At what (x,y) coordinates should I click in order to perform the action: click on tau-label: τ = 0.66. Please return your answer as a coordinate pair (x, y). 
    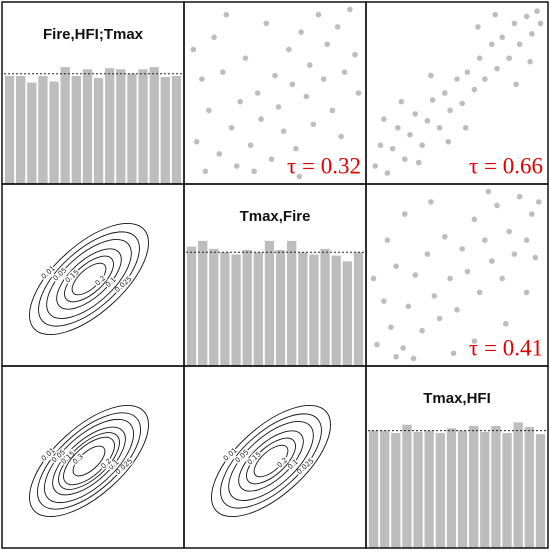
    Looking at the image, I should click on (506, 165).